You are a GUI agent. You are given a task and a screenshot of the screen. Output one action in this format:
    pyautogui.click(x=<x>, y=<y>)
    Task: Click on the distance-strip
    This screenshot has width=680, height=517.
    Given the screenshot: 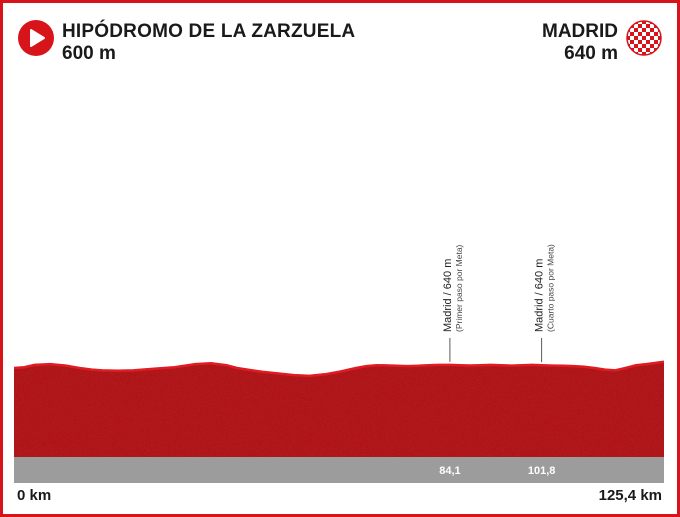 What is the action you would take?
    pyautogui.click(x=339, y=470)
    